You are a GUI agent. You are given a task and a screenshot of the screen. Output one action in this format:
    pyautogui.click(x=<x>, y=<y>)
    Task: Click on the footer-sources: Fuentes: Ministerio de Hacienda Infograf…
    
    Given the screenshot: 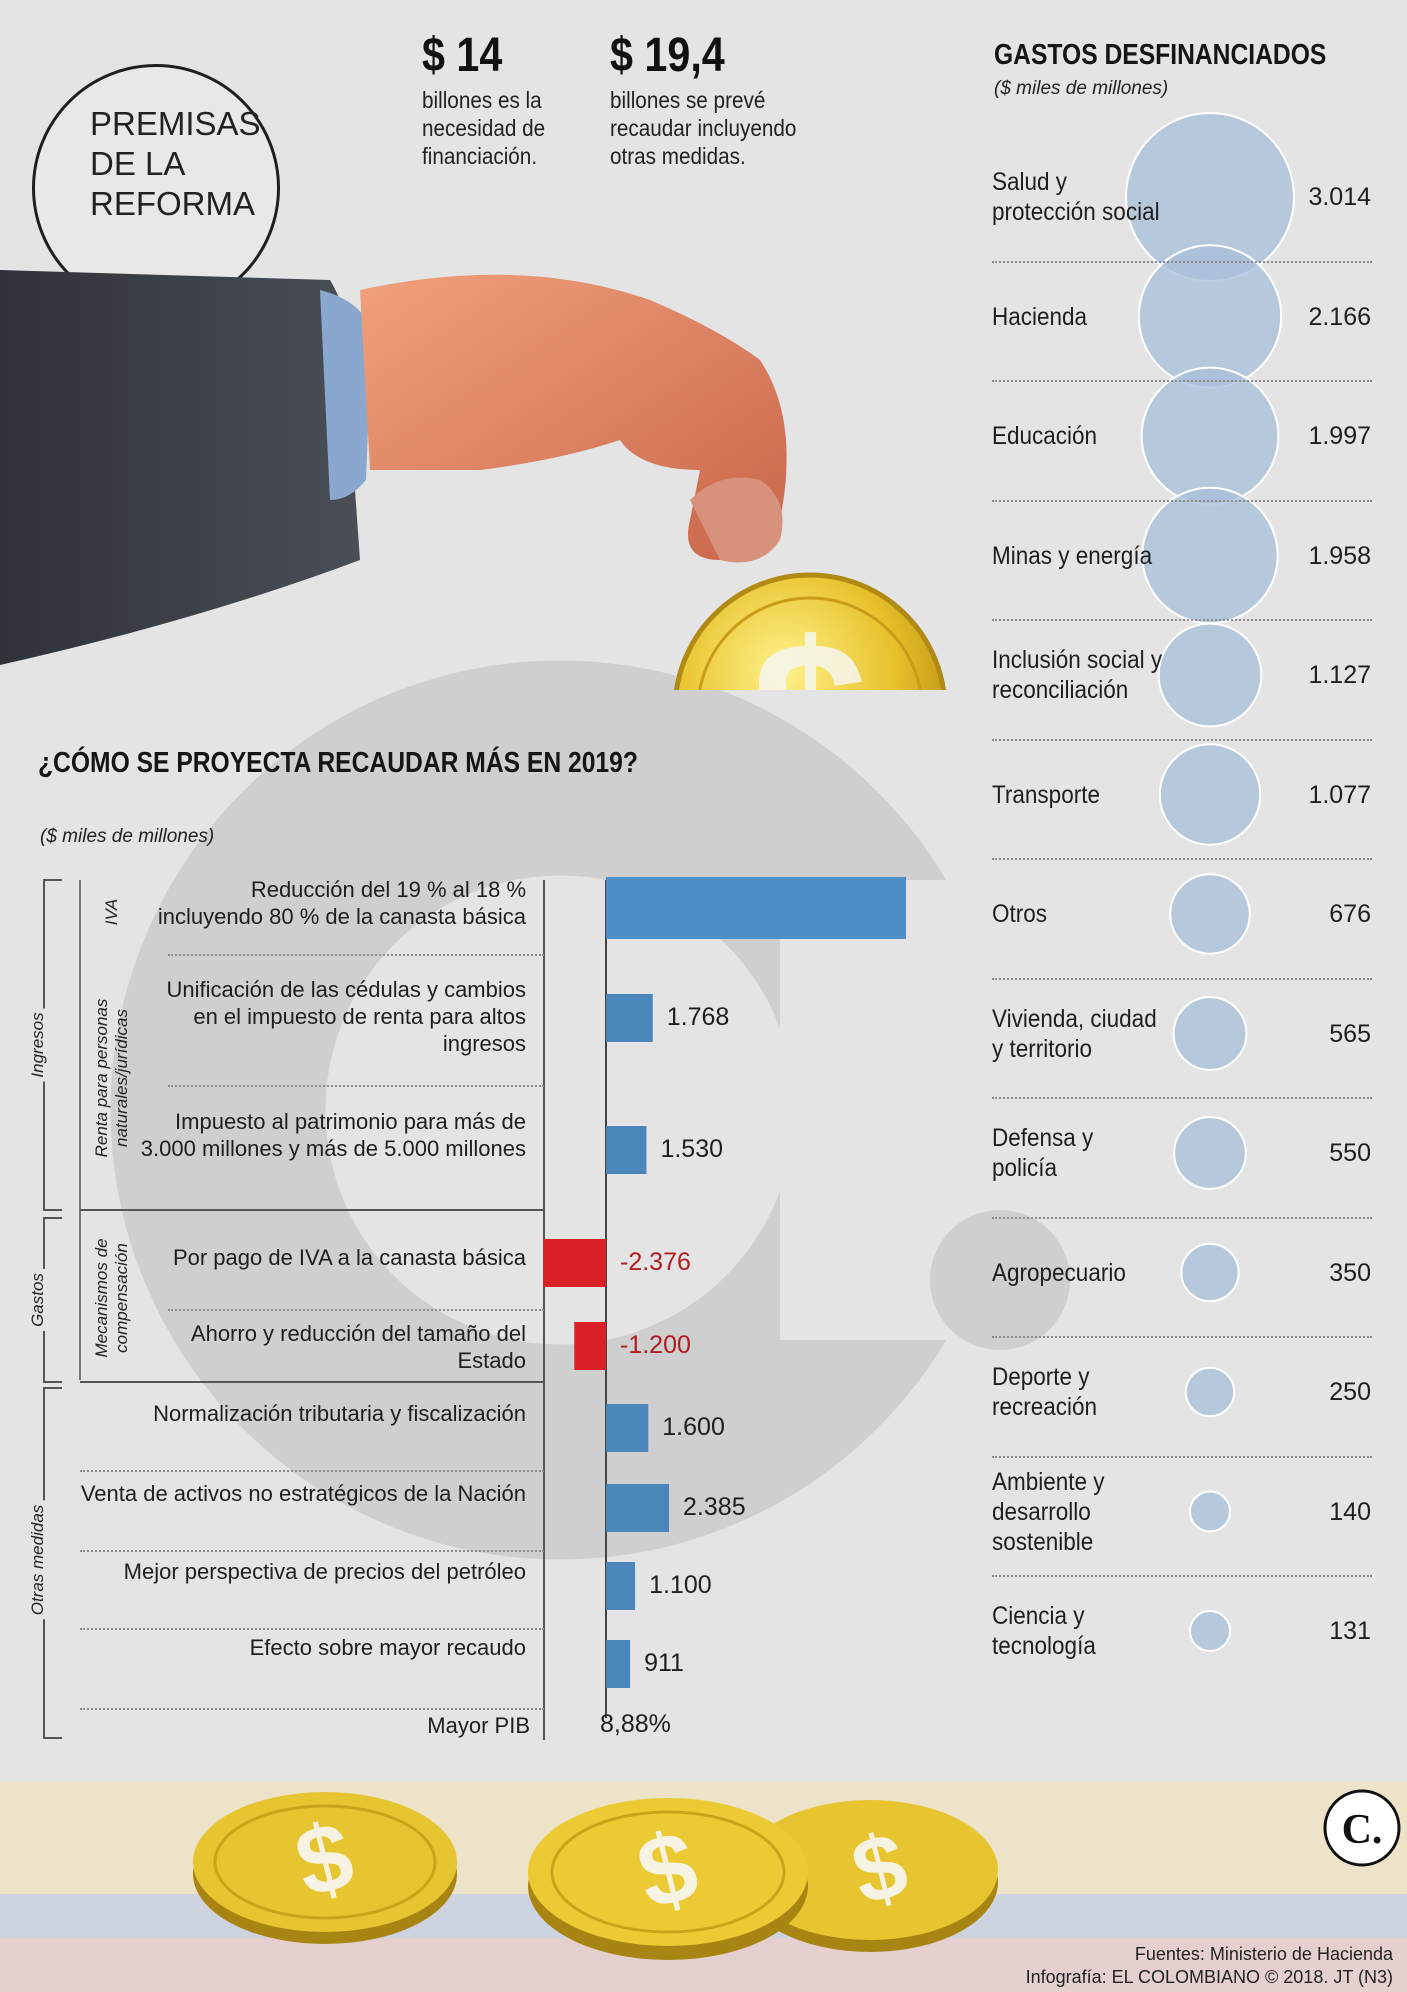 What is the action you would take?
    pyautogui.click(x=1209, y=1966)
    